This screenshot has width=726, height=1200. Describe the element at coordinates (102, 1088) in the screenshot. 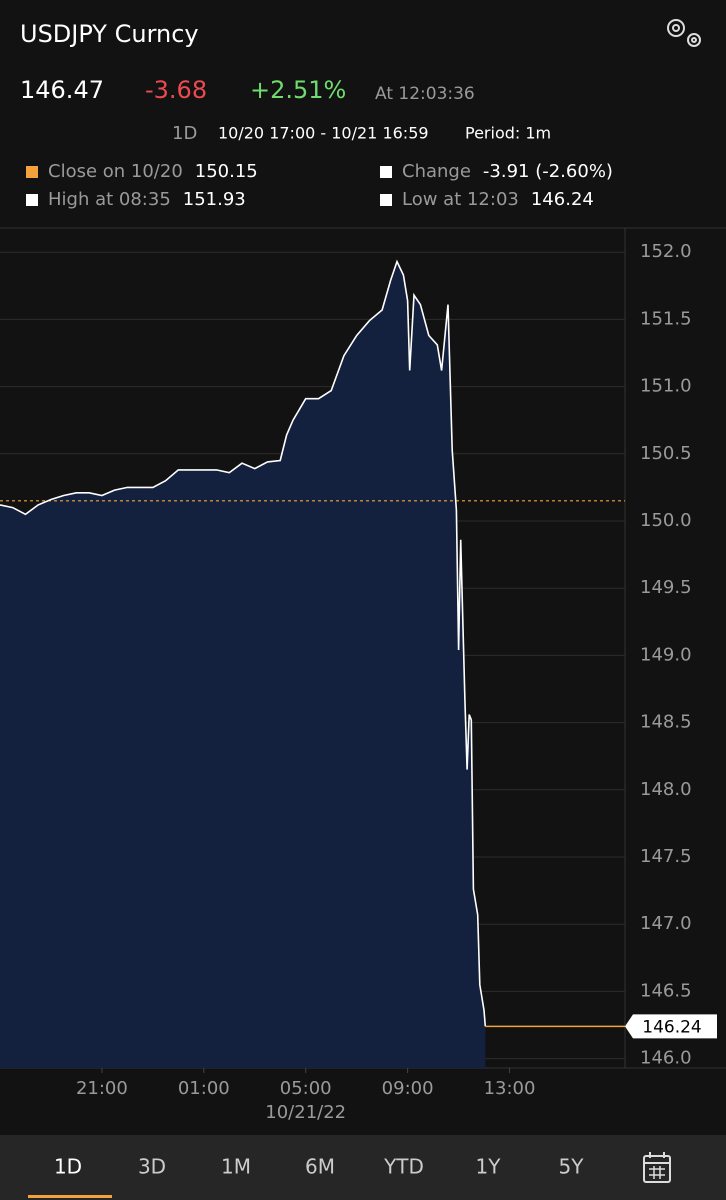

I see `x-tick-label: 21:00` at that location.